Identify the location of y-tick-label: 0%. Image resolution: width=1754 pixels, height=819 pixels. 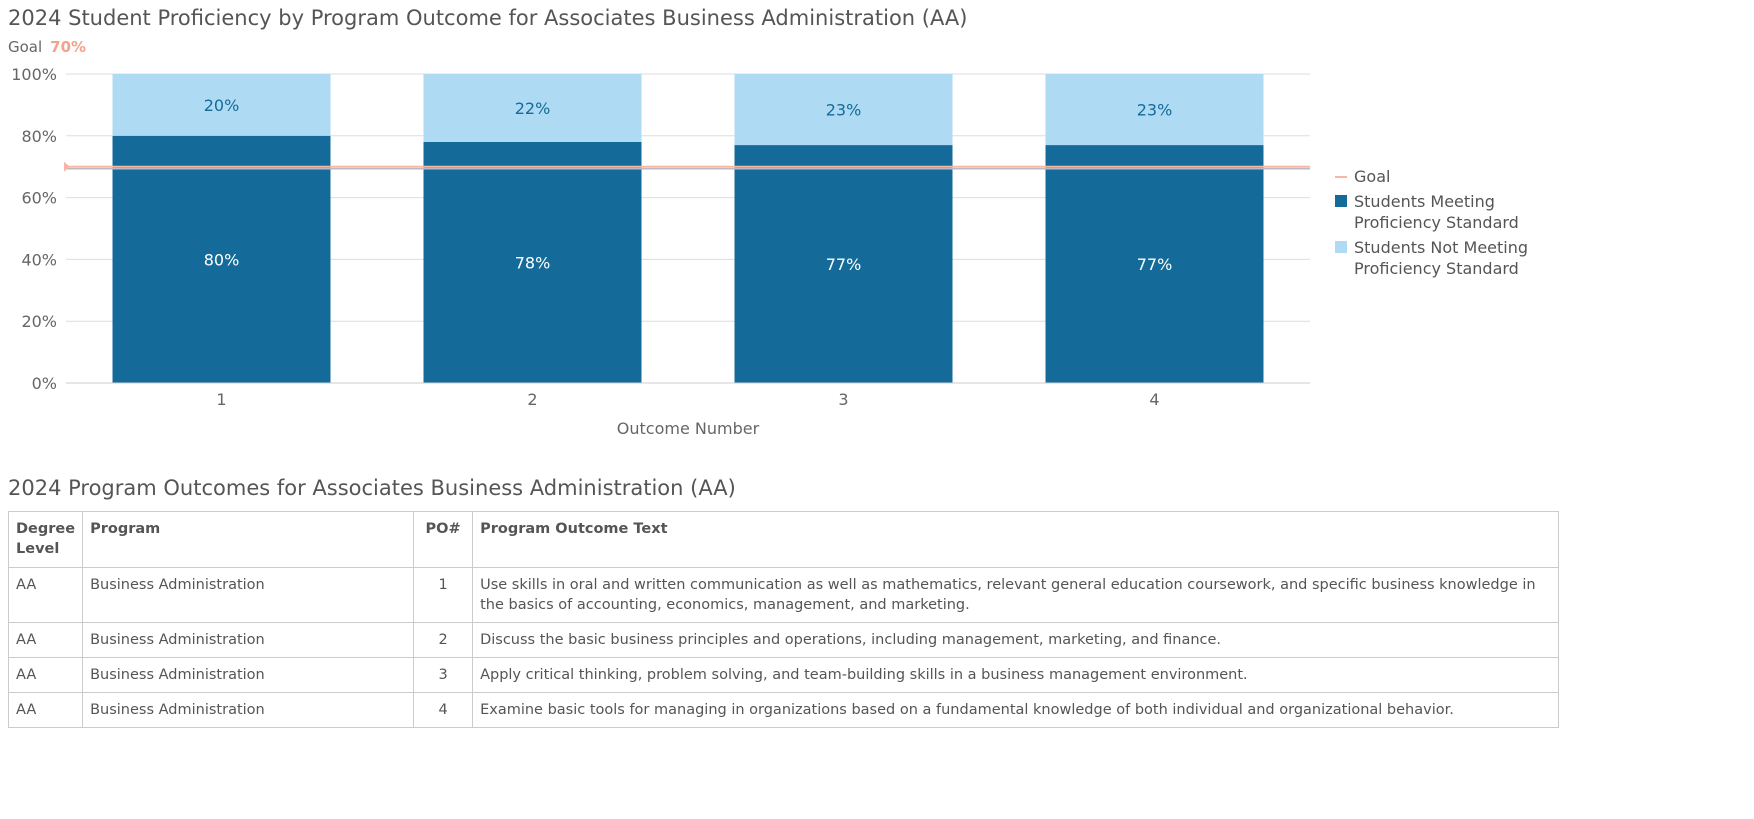
(44, 383).